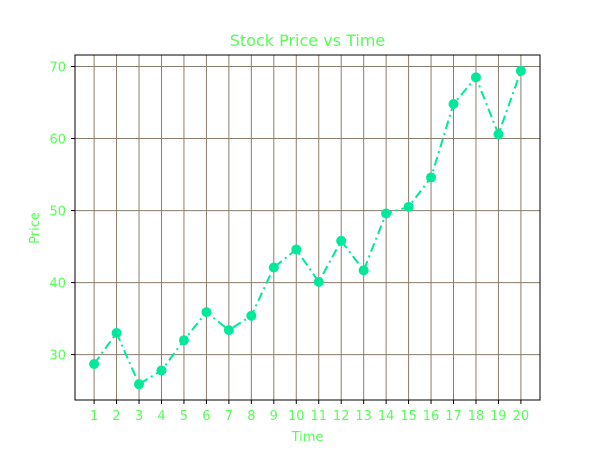 The height and width of the screenshot is (454, 600). I want to click on x-tick-label: 3, so click(139, 416).